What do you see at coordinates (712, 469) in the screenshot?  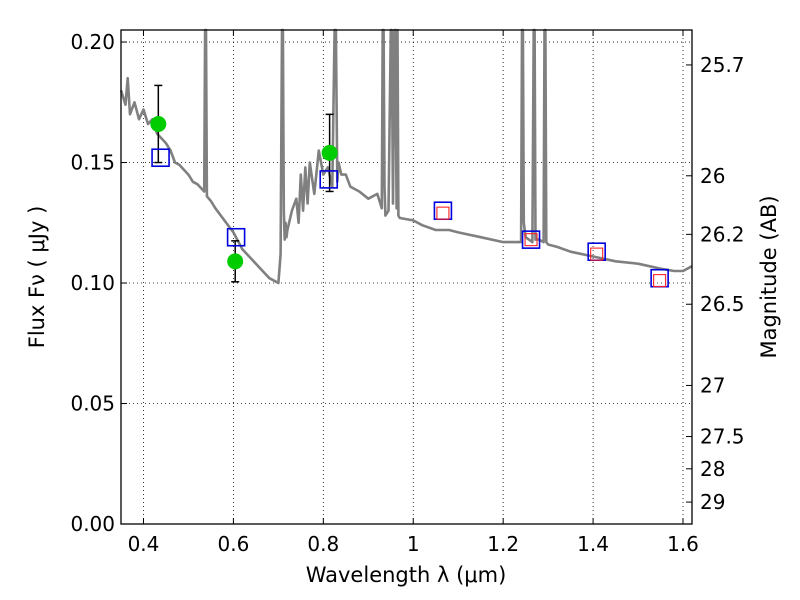 I see `y2-tick-label: 28` at bounding box center [712, 469].